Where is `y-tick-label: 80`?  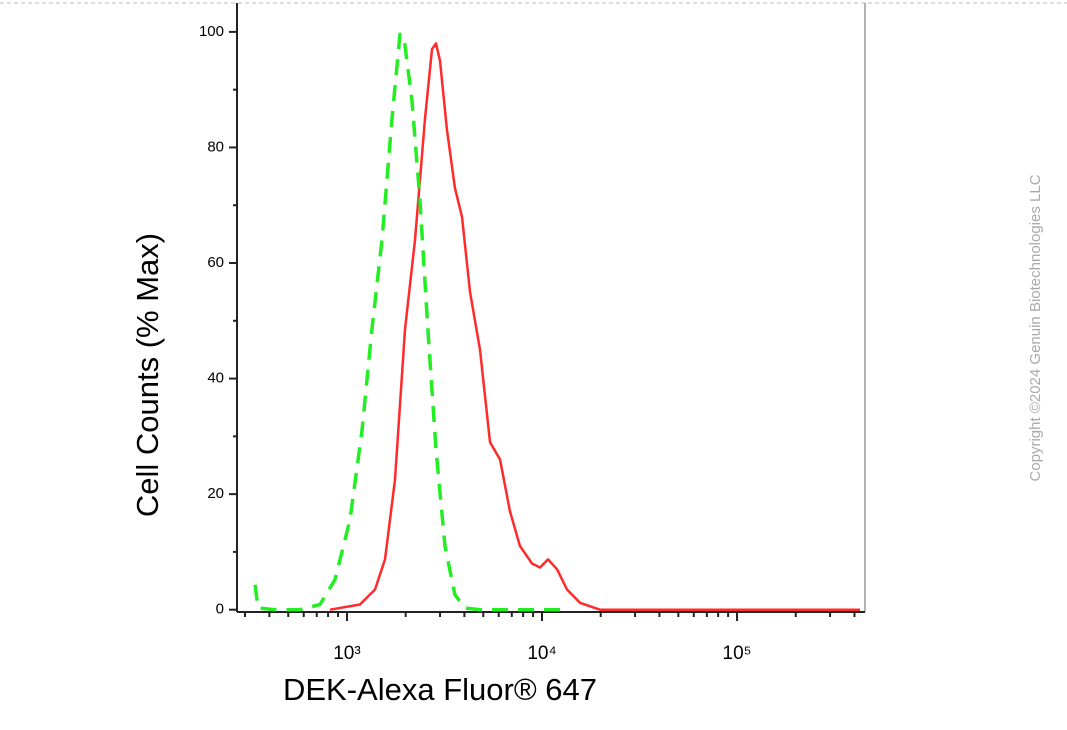
y-tick-label: 80 is located at coordinates (215, 146).